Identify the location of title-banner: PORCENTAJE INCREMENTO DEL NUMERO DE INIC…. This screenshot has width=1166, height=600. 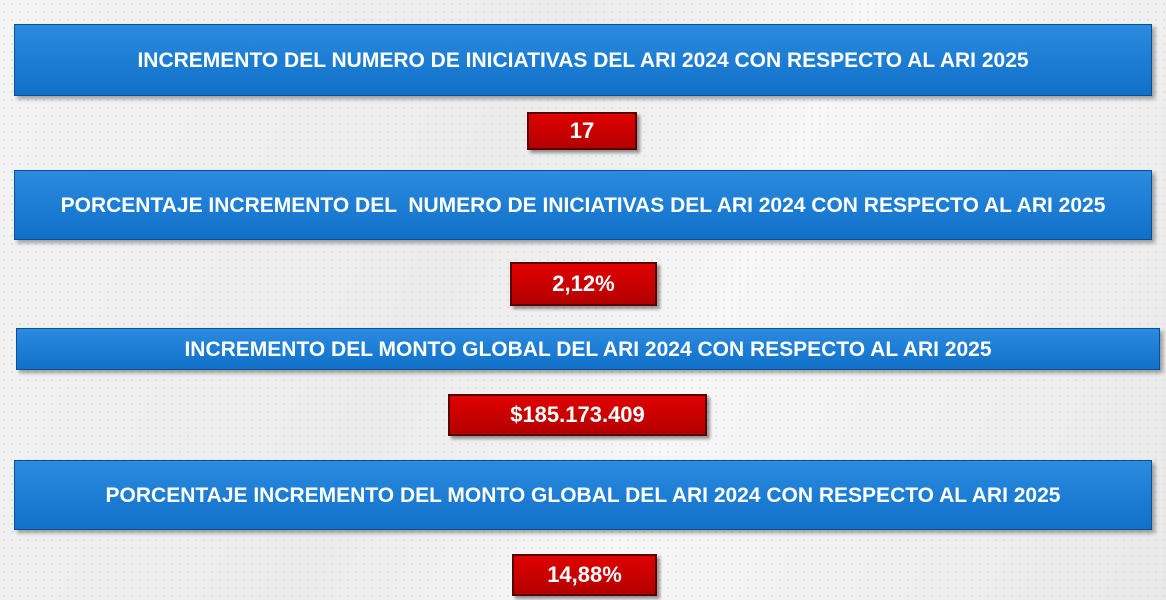
(583, 205).